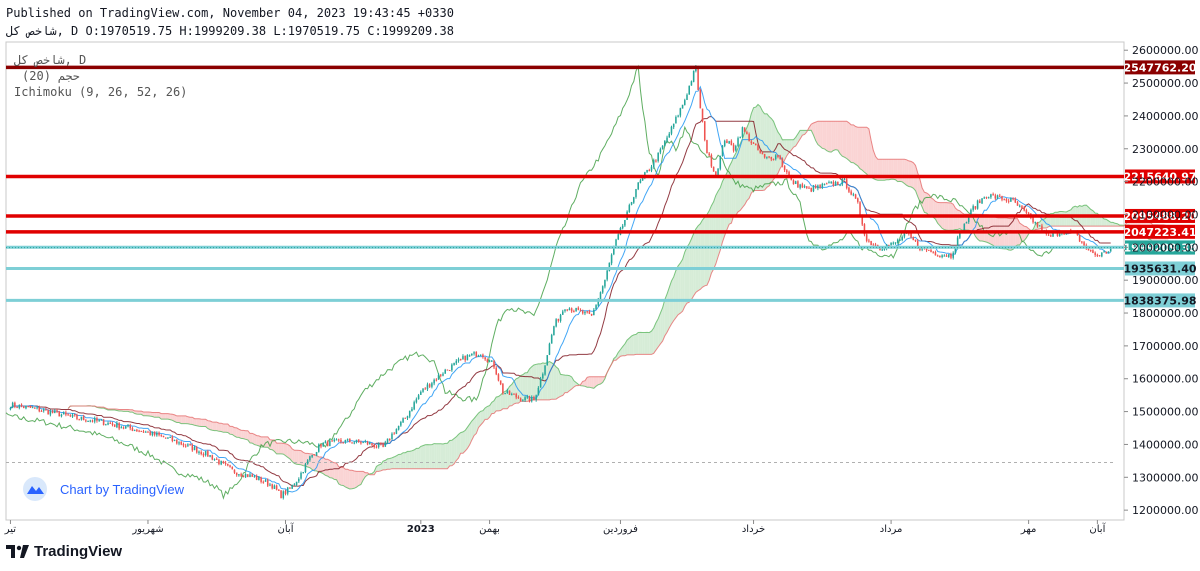  What do you see at coordinates (1165, 247) in the screenshot?
I see `price-tick-label: 2000000.00` at bounding box center [1165, 247].